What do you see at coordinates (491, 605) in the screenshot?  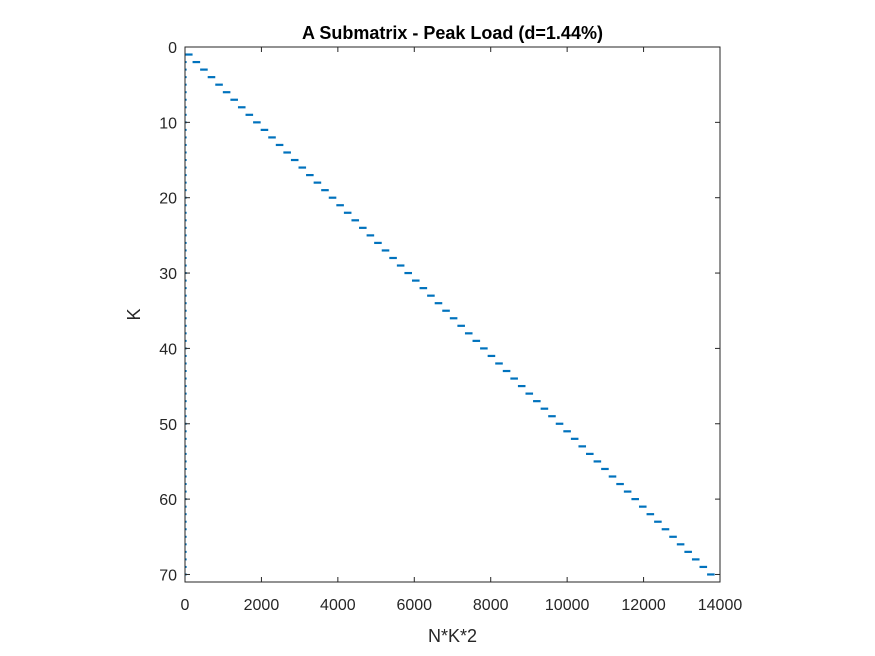 I see `x-tick-label: 8000` at bounding box center [491, 605].